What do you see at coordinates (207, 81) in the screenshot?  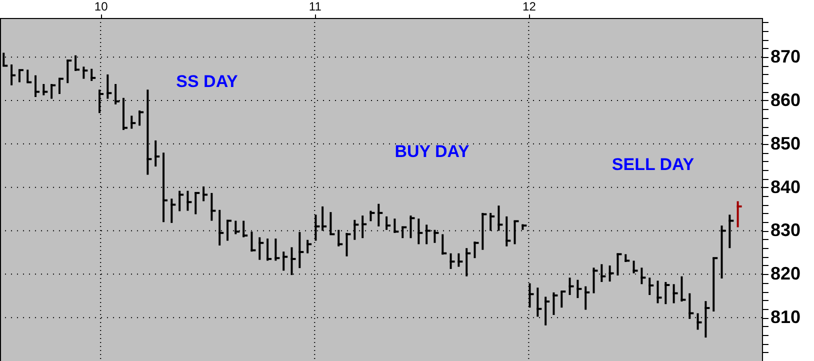 I see `annotation: SS DAY` at bounding box center [207, 81].